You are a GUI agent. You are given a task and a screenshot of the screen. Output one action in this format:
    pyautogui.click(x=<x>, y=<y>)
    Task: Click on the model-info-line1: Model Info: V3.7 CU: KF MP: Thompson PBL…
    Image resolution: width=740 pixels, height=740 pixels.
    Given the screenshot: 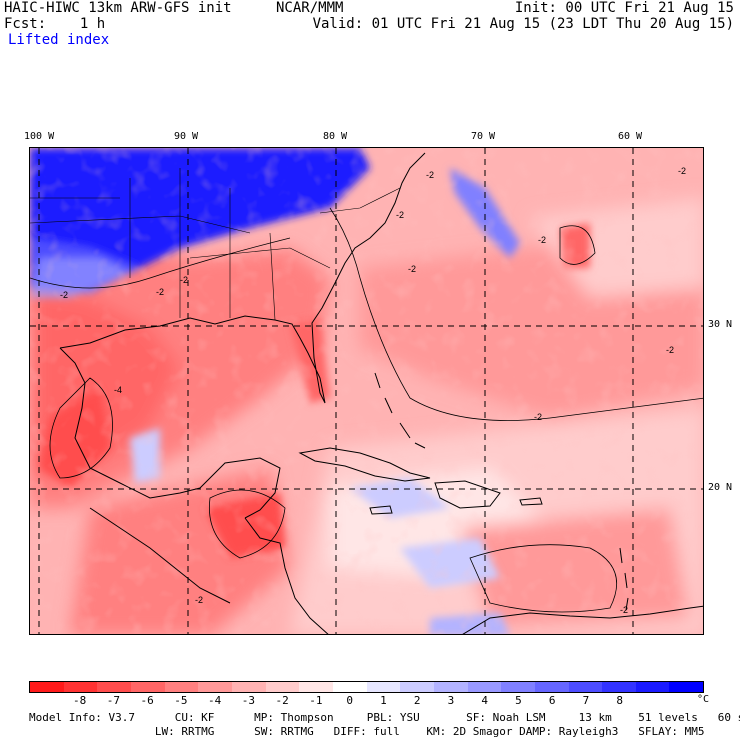 What is the action you would take?
    pyautogui.click(x=384, y=717)
    